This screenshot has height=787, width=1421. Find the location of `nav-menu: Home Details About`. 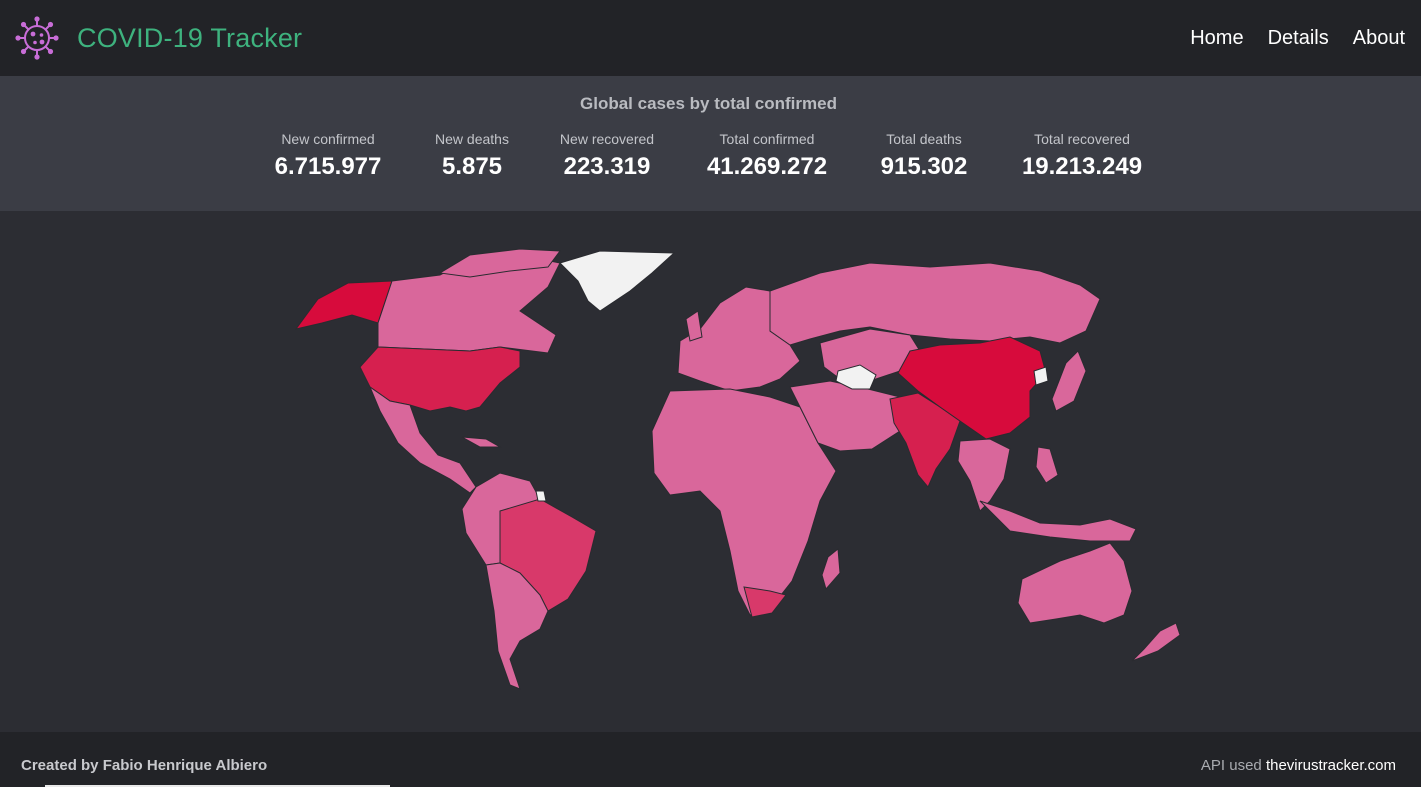

nav-menu: Home Details About is located at coordinates (1285, 38).